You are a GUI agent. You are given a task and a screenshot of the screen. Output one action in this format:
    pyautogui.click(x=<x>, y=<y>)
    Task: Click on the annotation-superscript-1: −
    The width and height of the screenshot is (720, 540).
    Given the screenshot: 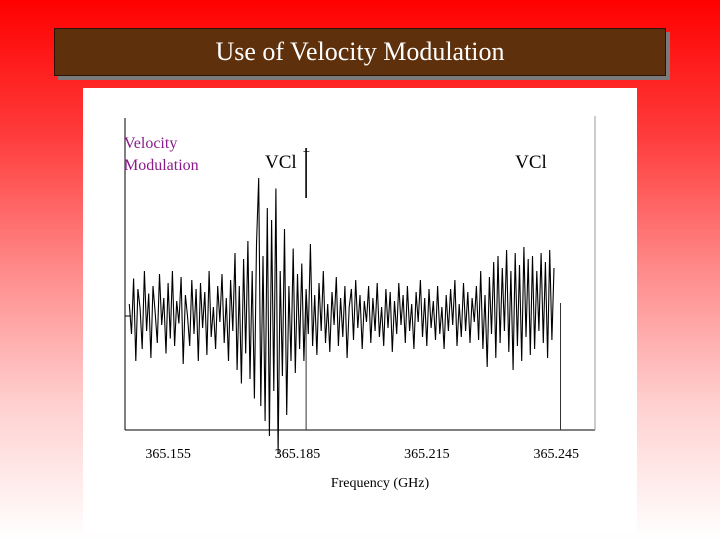 What is the action you would take?
    pyautogui.click(x=306, y=151)
    